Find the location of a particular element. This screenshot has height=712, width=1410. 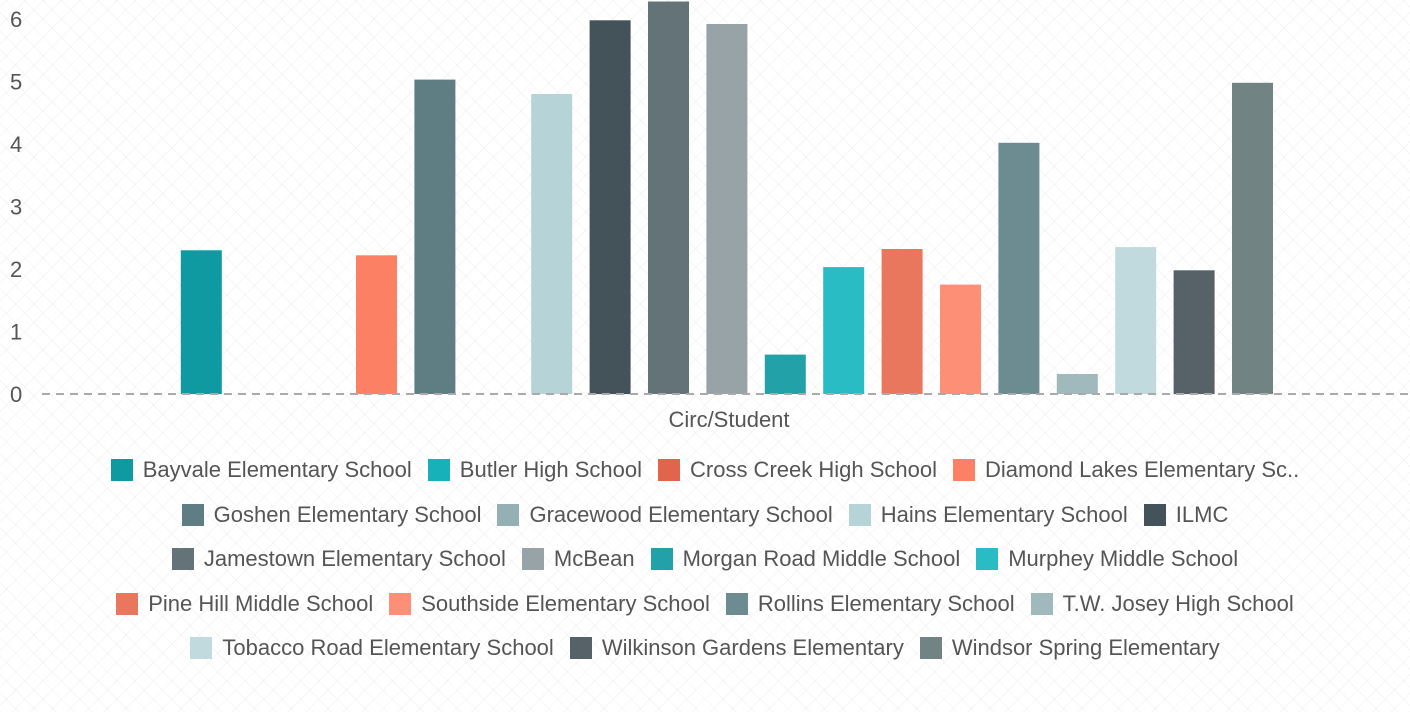

legend-item: Rollins Elementary School is located at coordinates (870, 603).